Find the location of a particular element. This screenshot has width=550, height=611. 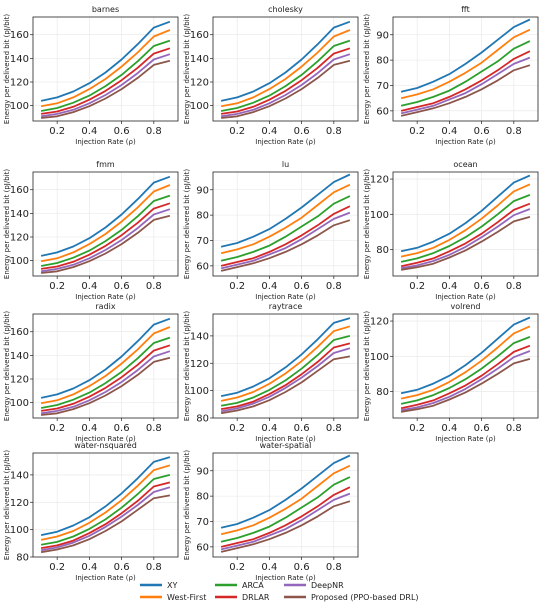

legend-label: DRLAR is located at coordinates (256, 597).